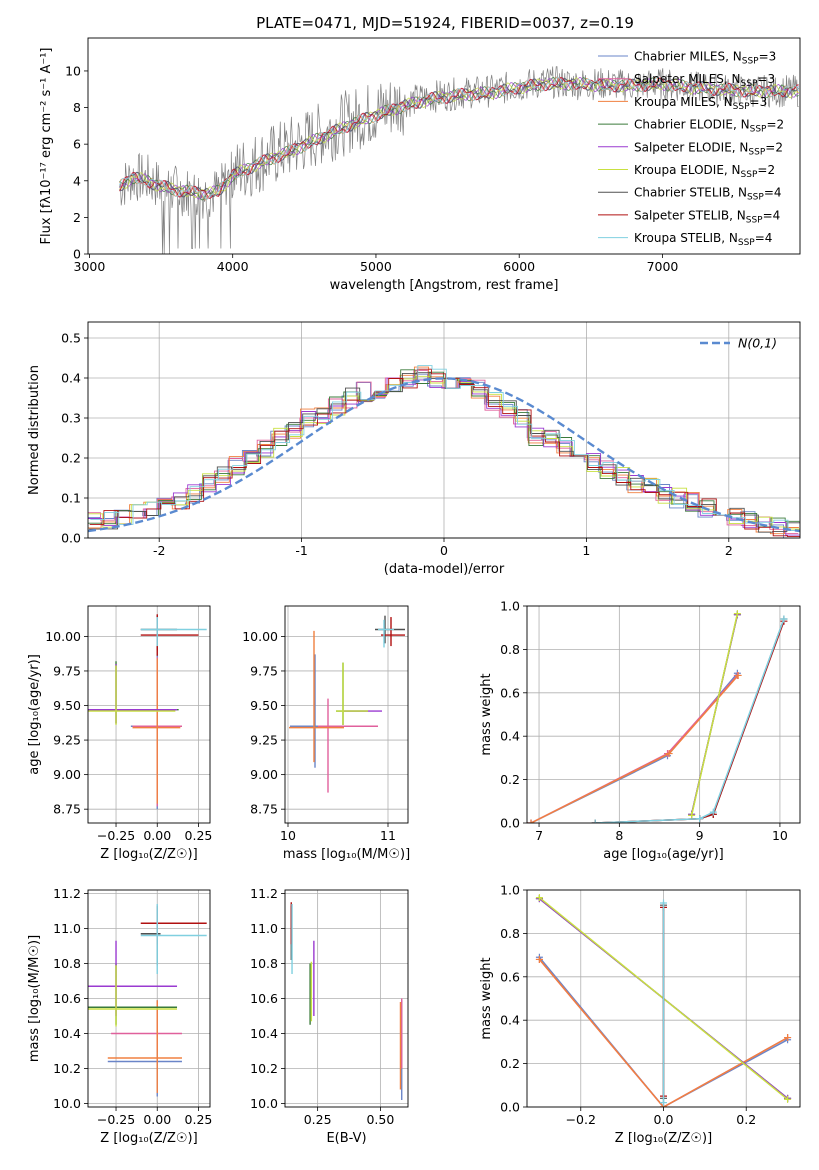 The image size is (819, 1170). I want to click on massweight-Z-plot-area, so click(663, 1000).